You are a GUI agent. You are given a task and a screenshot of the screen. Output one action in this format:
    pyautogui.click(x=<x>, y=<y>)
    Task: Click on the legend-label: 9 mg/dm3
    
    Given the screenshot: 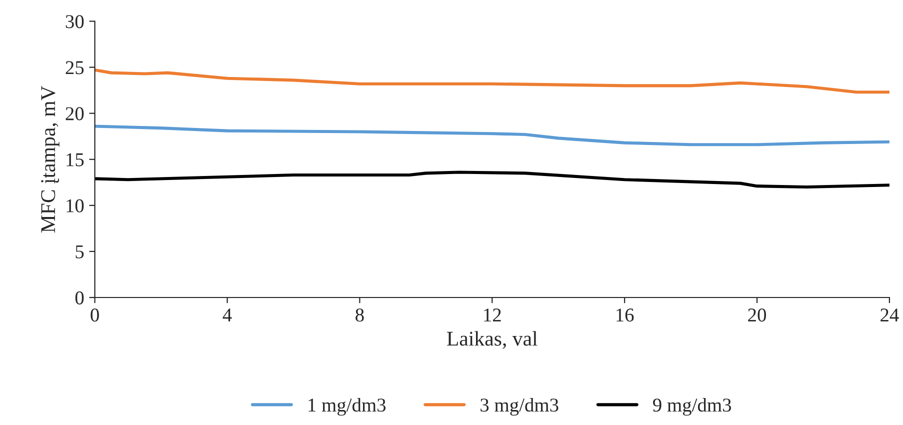 What is the action you would take?
    pyautogui.click(x=692, y=407)
    